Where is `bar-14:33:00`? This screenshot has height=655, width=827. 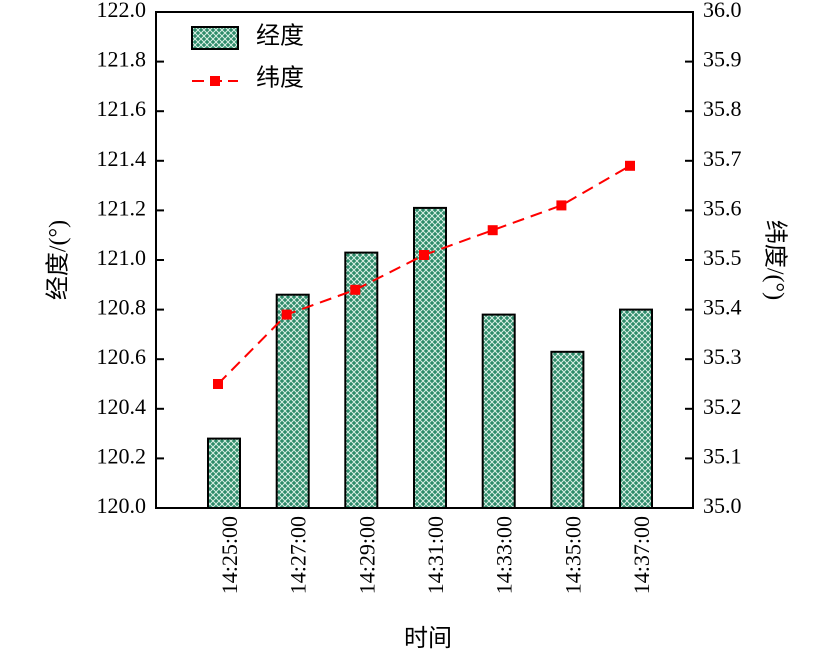
bar-14:33:00 is located at coordinates (498, 411).